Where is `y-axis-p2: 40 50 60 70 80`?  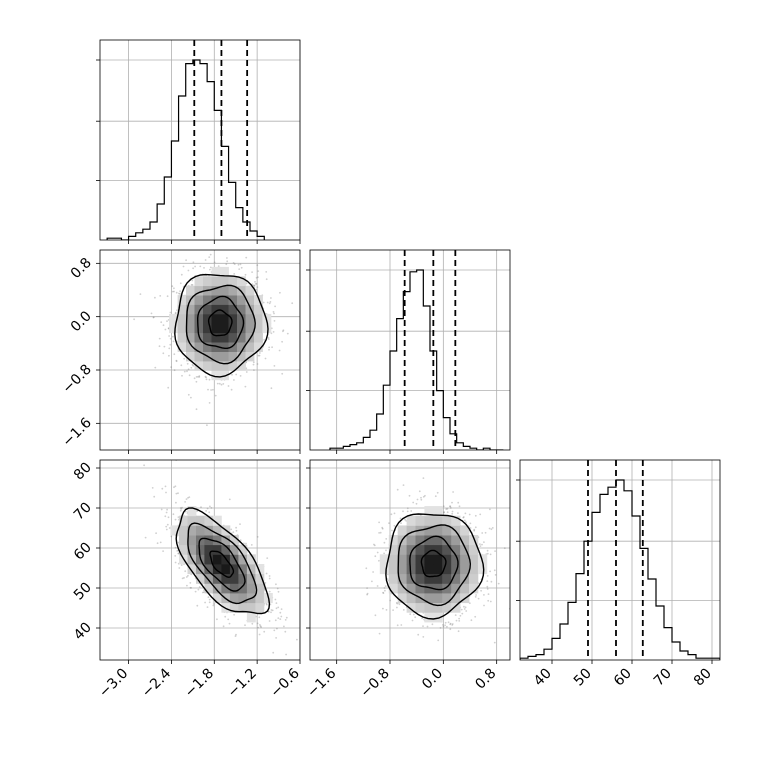 y-axis-p2: 40 50 60 70 80 is located at coordinates (85, 551).